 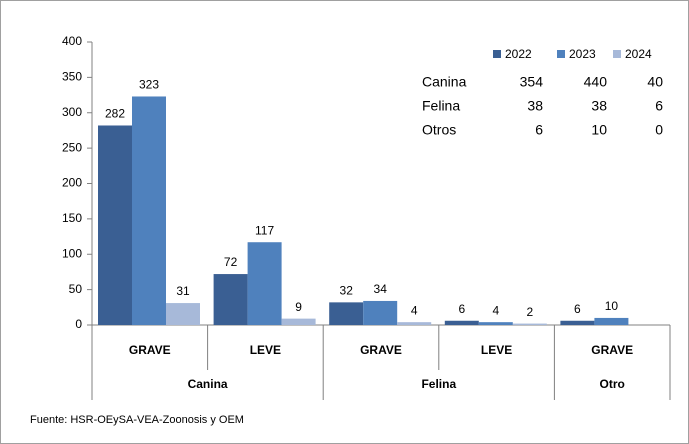 What do you see at coordinates (149, 85) in the screenshot?
I see `value-label: 323` at bounding box center [149, 85].